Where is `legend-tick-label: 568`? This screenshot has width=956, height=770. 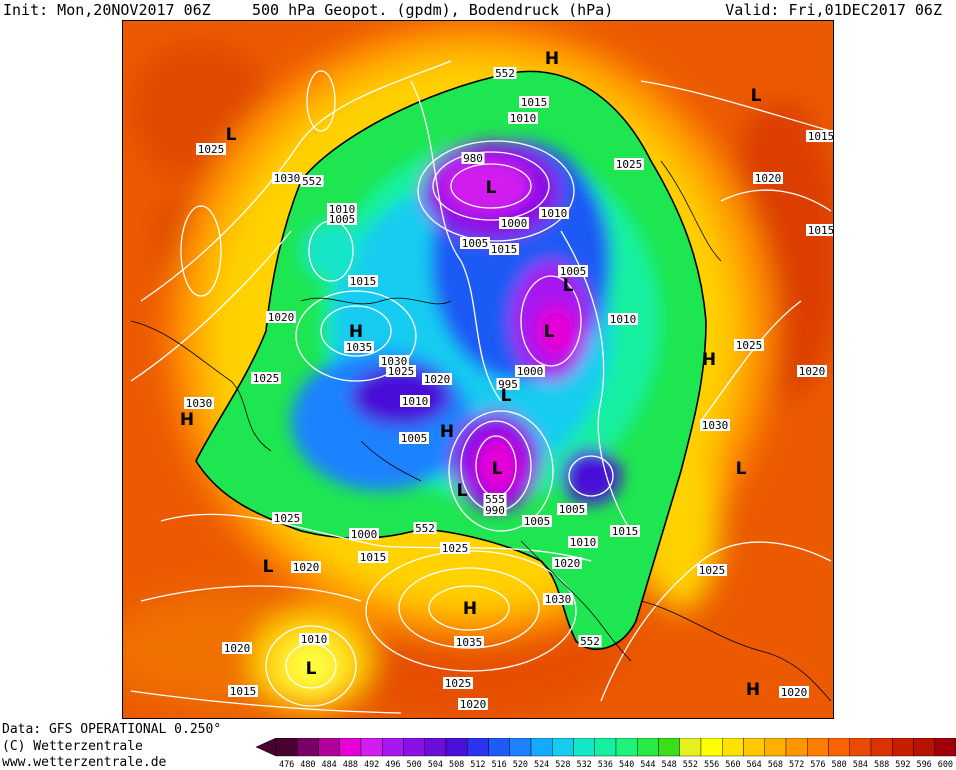
legend-tick-label: 568 is located at coordinates (775, 765).